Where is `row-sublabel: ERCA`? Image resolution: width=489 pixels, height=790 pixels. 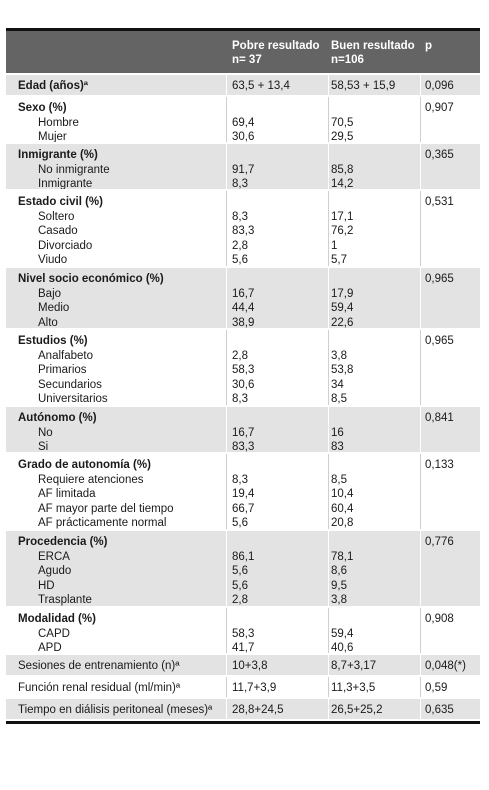
row-sublabel: ERCA is located at coordinates (54, 556).